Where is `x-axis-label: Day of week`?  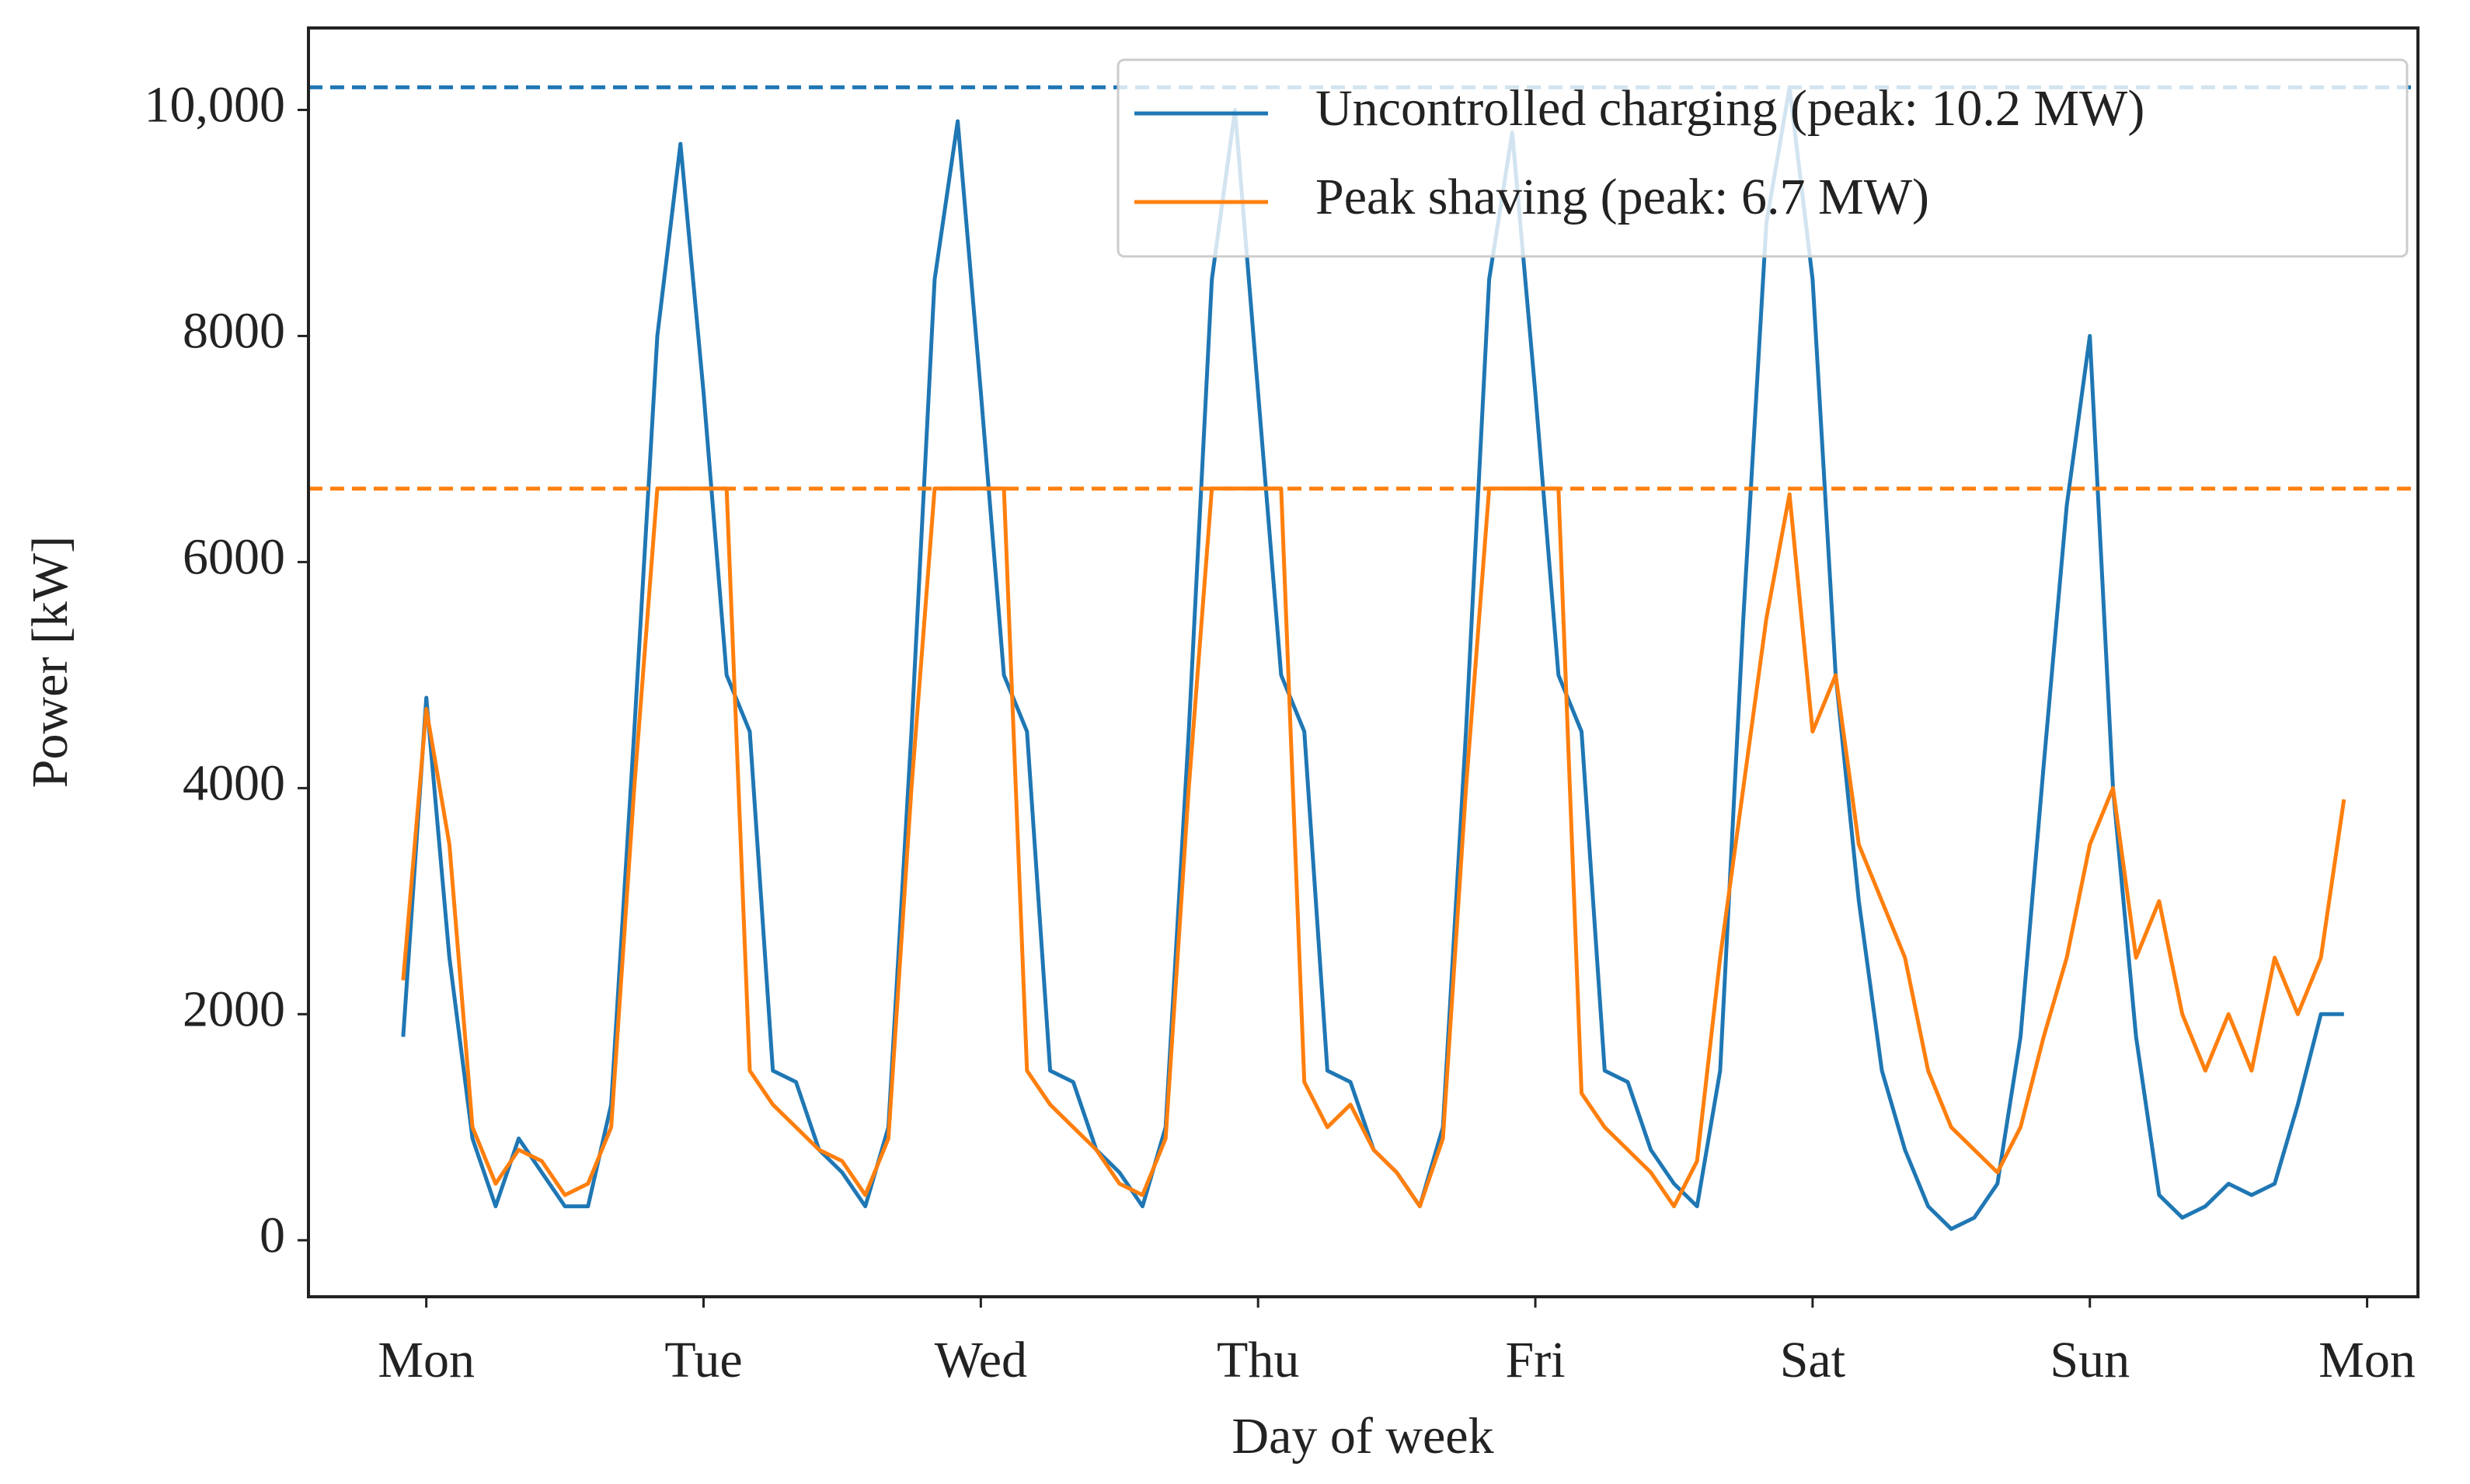
x-axis-label: Day of week is located at coordinates (1362, 1436).